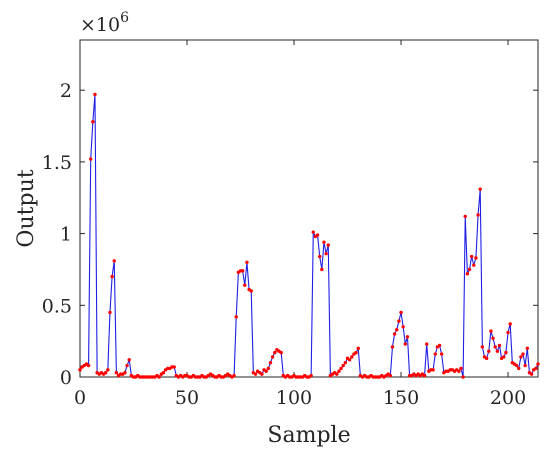  What do you see at coordinates (401, 398) in the screenshot?
I see `x-tick-label: 150` at bounding box center [401, 398].